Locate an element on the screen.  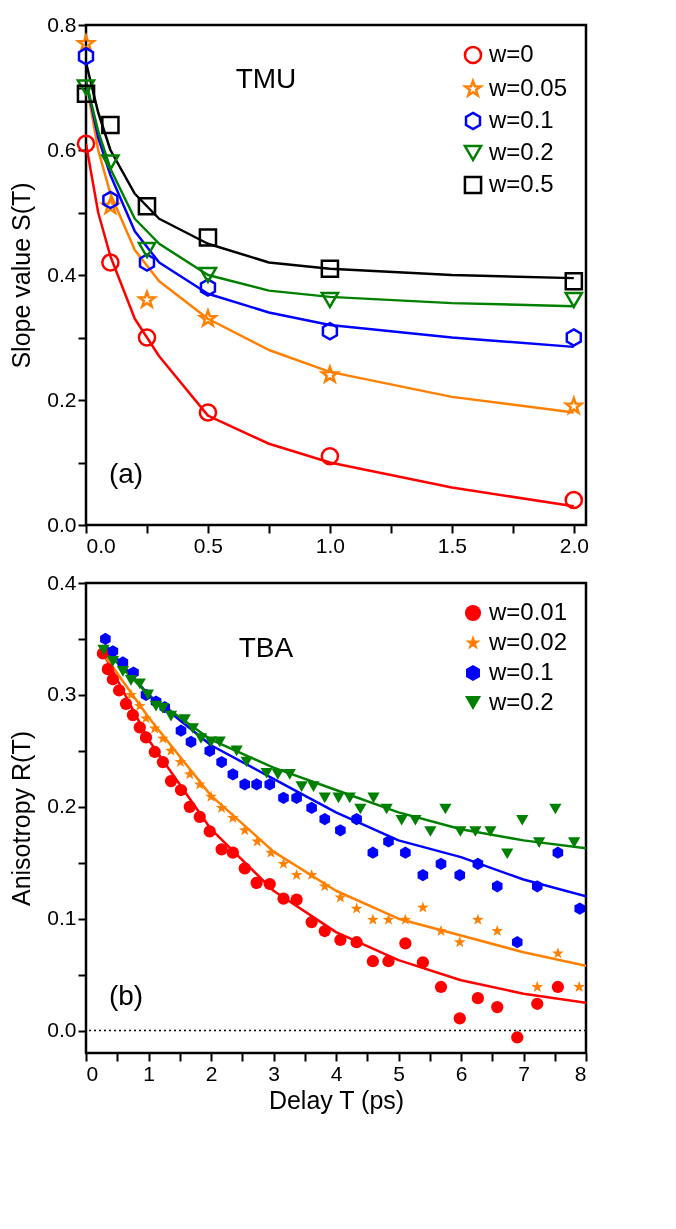
y-tick-label: 0.6 is located at coordinates (62, 149).